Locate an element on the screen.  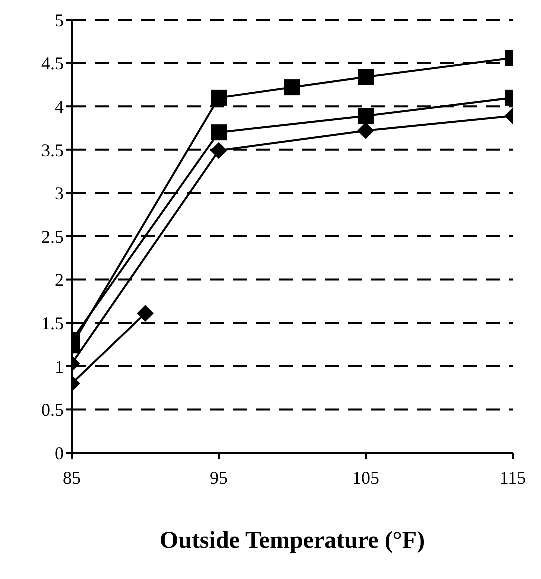
y-tick-label: 3 is located at coordinates (59, 194).